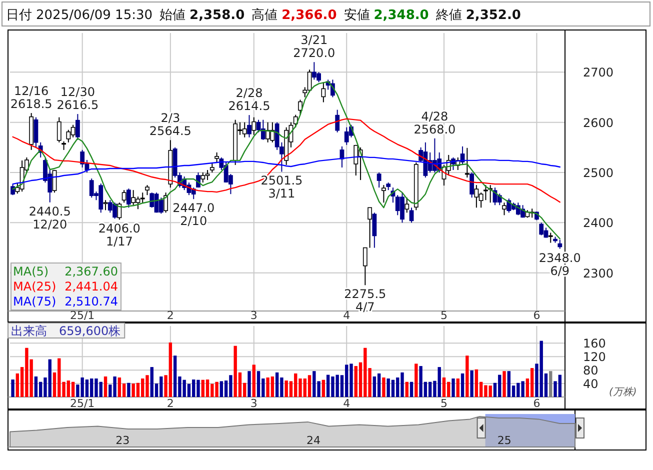 The height and width of the screenshot is (470, 653). I want to click on text: 2,348.0, so click(401, 15).